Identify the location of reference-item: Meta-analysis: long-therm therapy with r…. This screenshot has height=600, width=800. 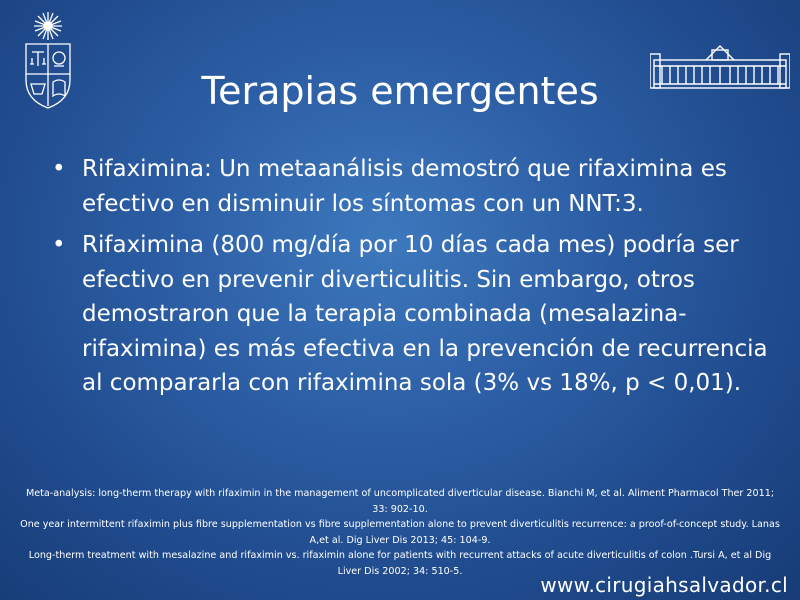
(400, 501).